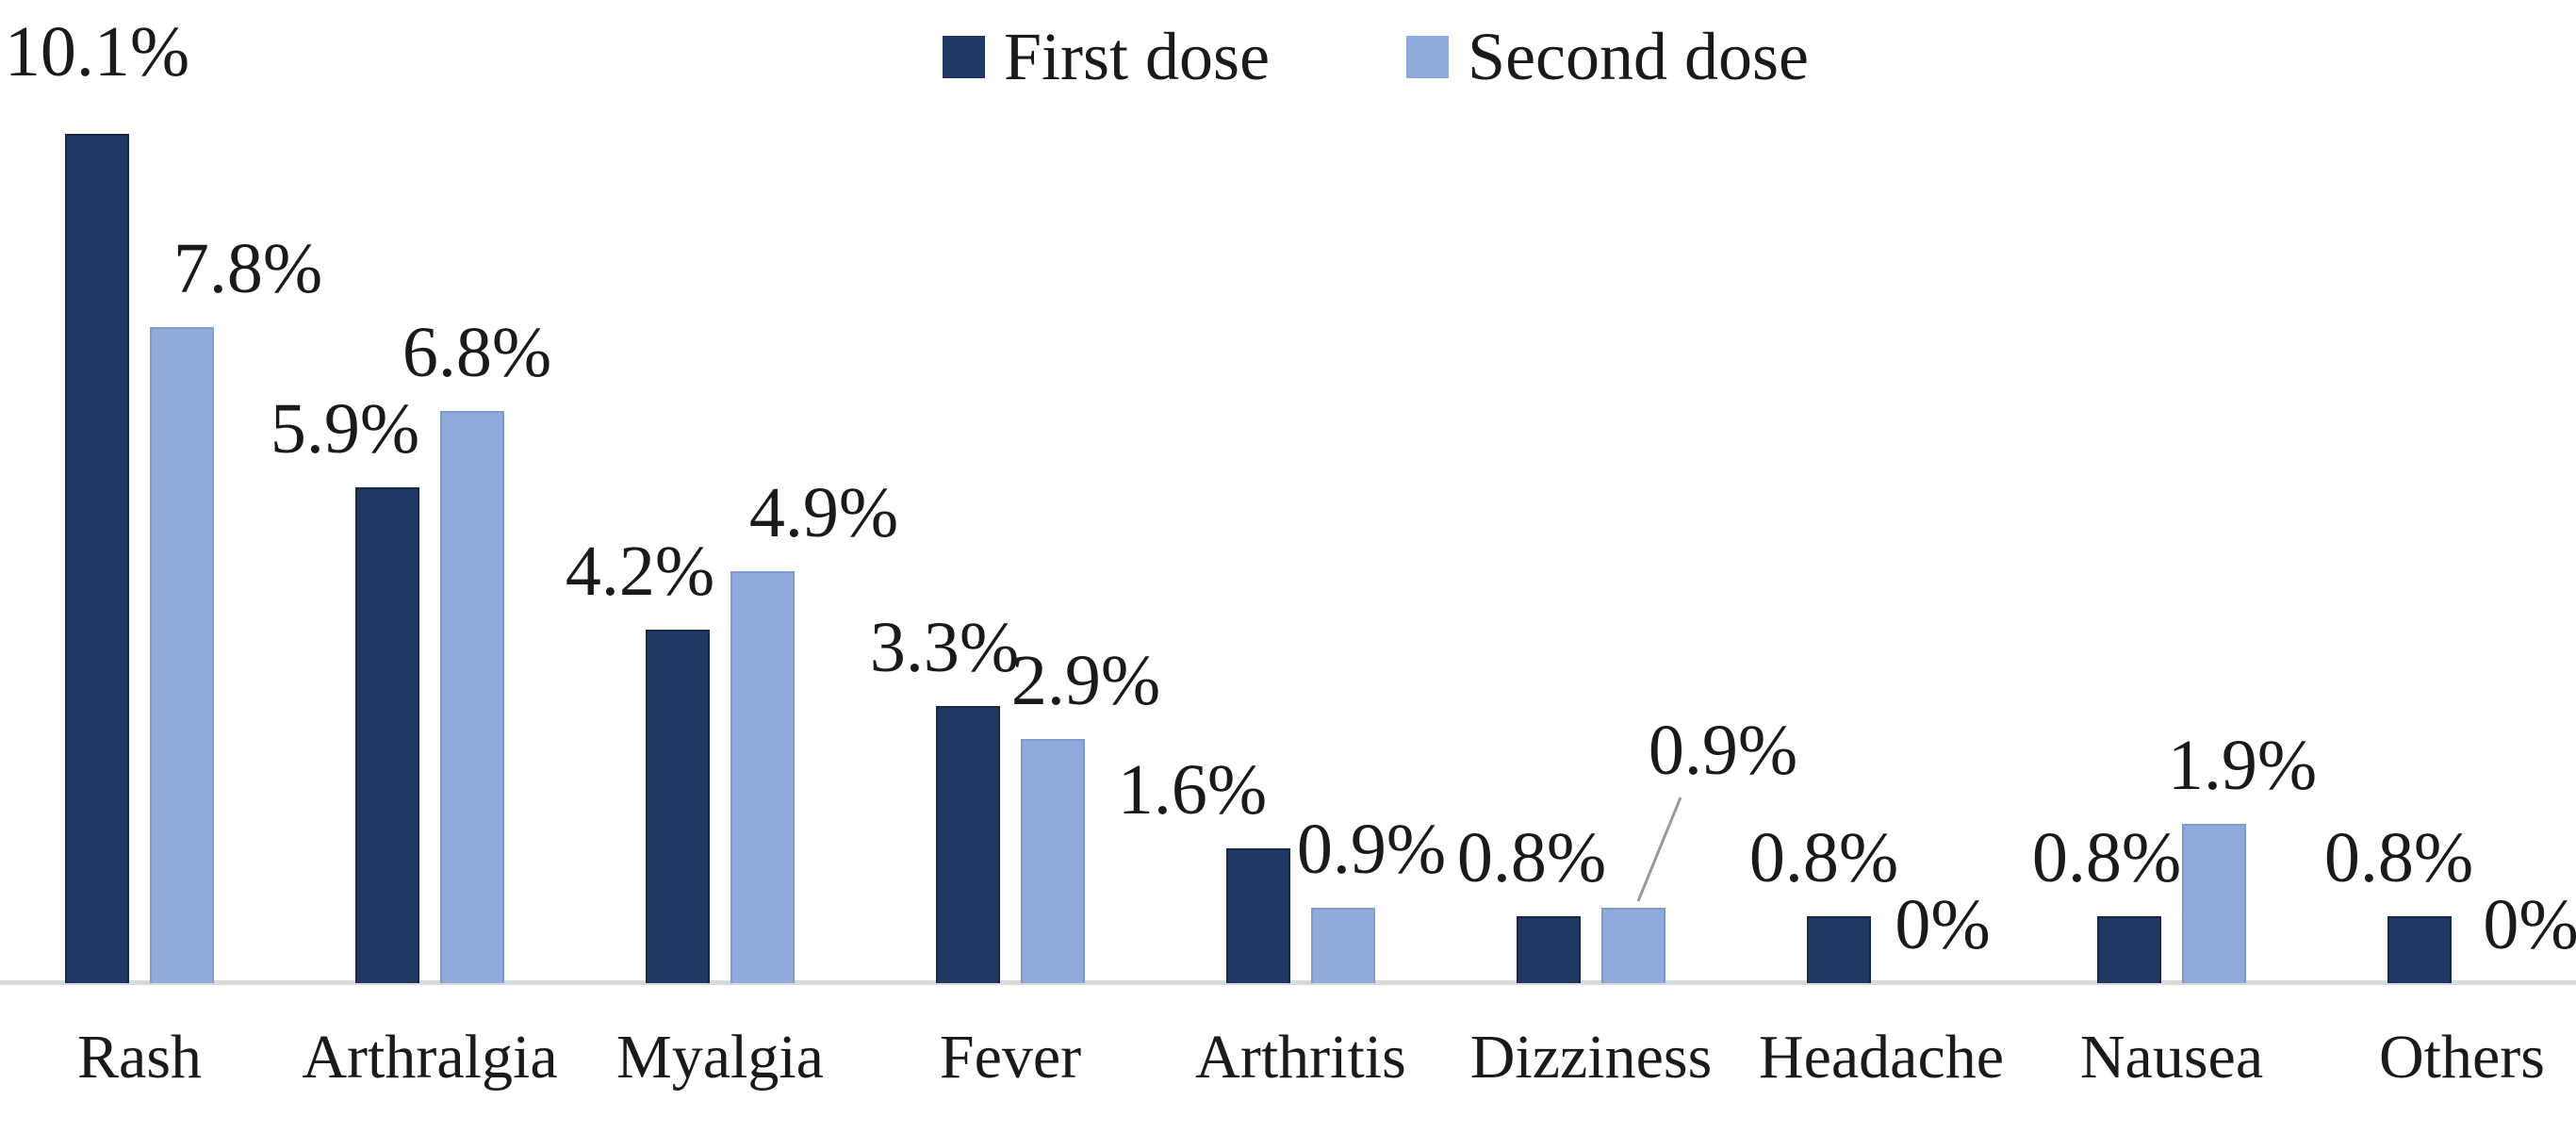  I want to click on bar-first-dose-rash, so click(97, 559).